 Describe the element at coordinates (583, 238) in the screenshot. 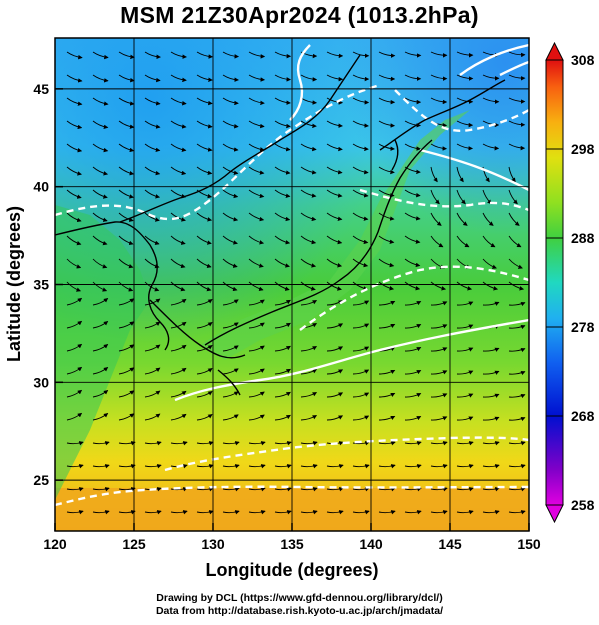

I see `colorbar-tick-label: 288` at that location.